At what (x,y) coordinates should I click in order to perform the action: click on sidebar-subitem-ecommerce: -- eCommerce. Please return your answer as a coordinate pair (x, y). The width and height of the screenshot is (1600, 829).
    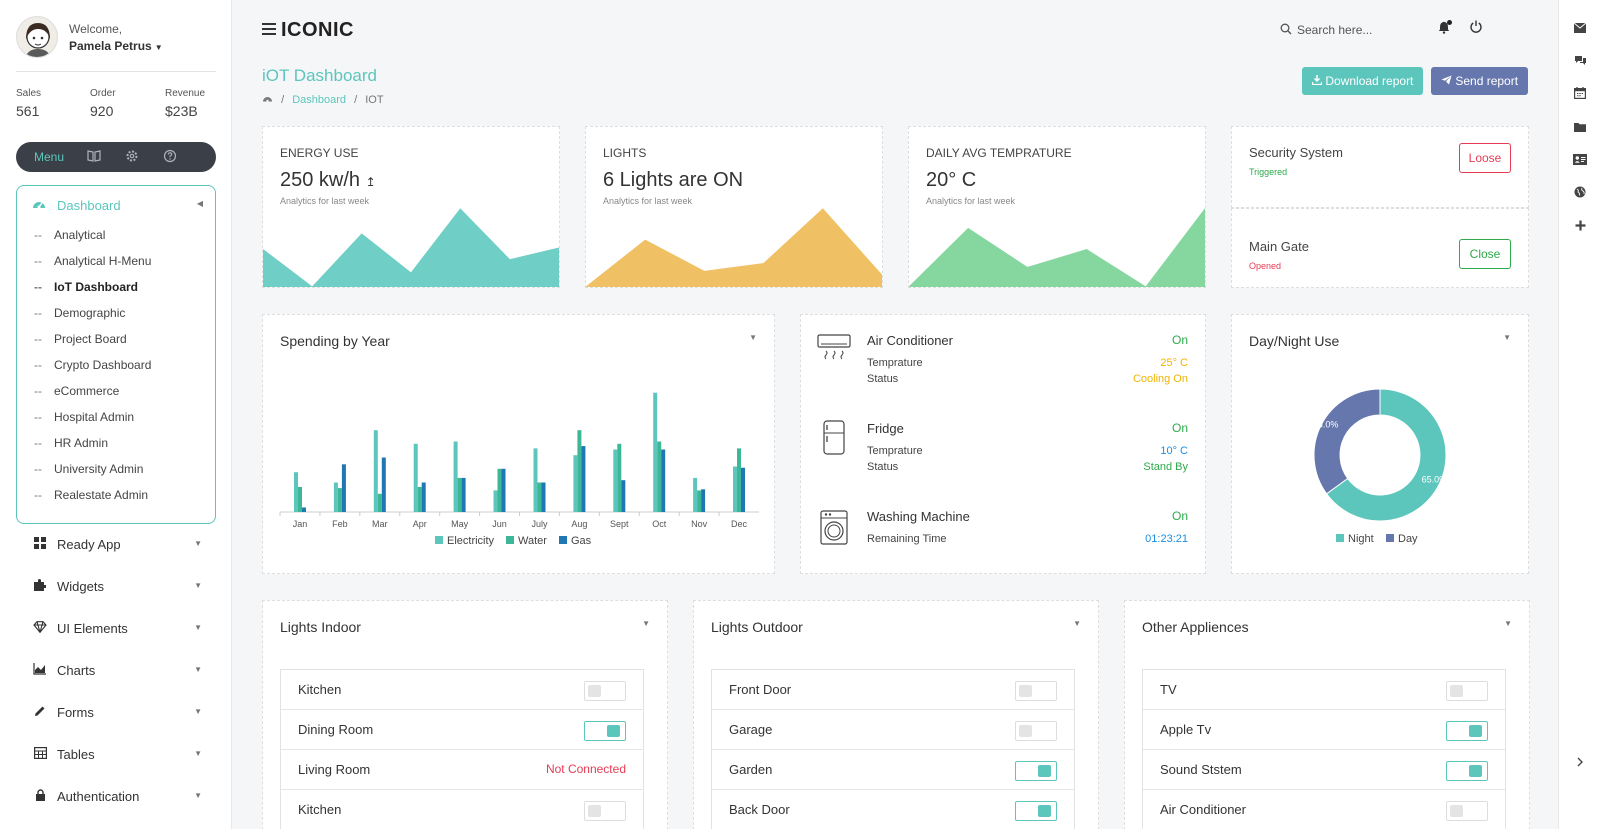
    Looking at the image, I should click on (77, 391).